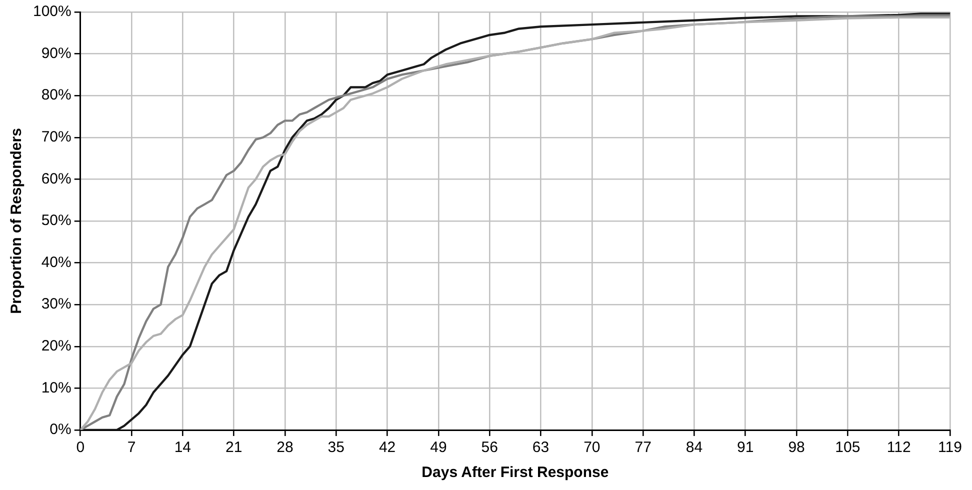 Image resolution: width=972 pixels, height=490 pixels. I want to click on x-tick-label: 98, so click(796, 447).